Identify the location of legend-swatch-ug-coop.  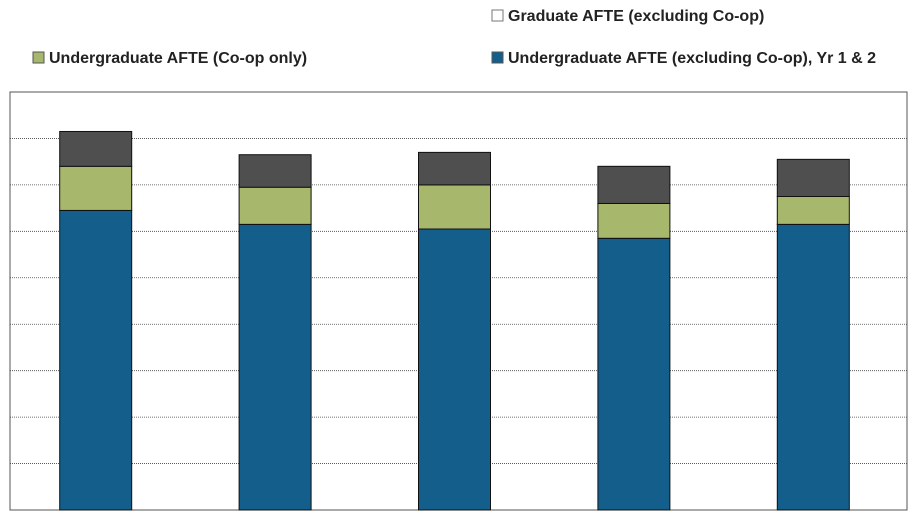
(38, 57).